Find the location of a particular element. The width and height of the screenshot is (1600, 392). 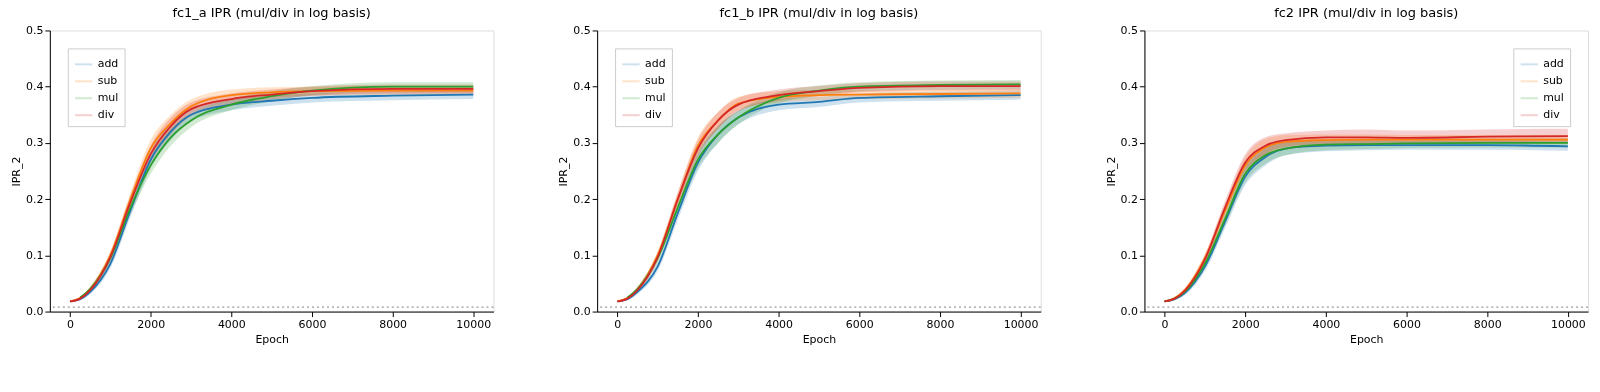

chart-title: fc2 IPR (mul/div in log basis) is located at coordinates (1366, 13).